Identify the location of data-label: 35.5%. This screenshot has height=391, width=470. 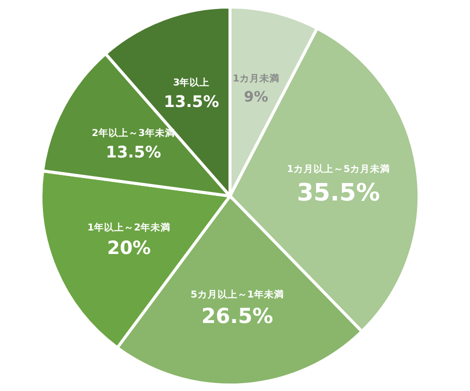
(338, 192).